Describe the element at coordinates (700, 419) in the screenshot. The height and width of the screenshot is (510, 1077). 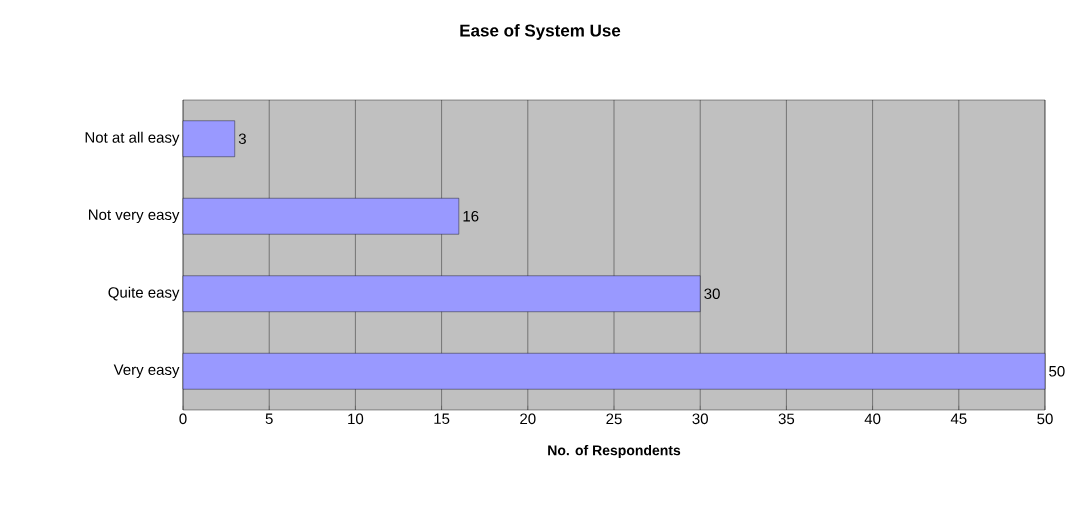
I see `x-tick-label: 30` at that location.